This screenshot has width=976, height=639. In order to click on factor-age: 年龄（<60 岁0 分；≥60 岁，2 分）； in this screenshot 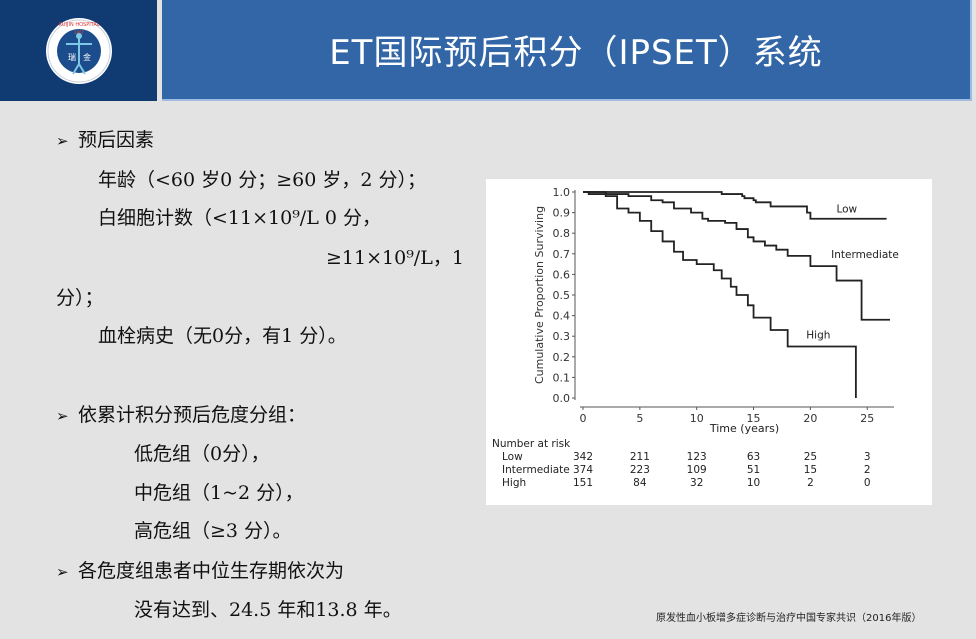, I will do `click(262, 180)`.